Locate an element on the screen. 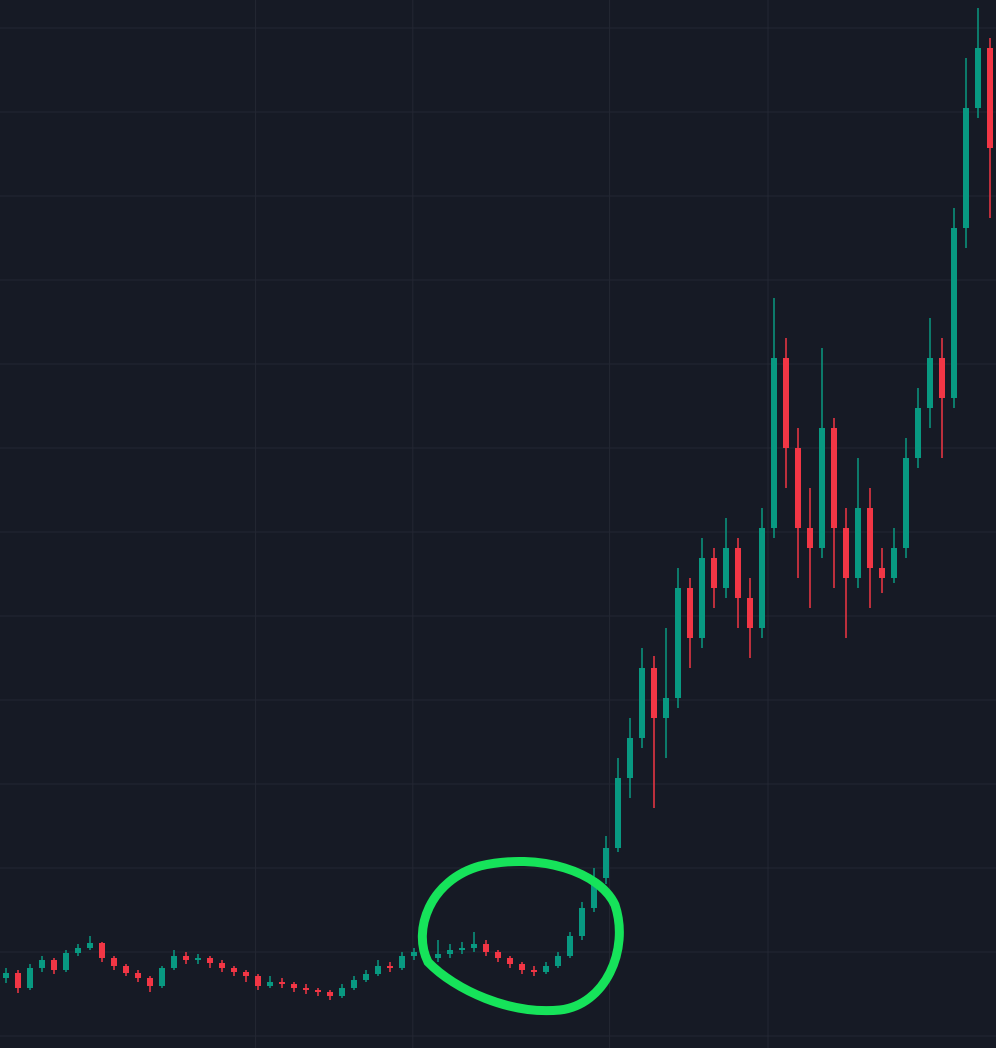 The width and height of the screenshot is (996, 1048). highlight-circle is located at coordinates (520, 936).